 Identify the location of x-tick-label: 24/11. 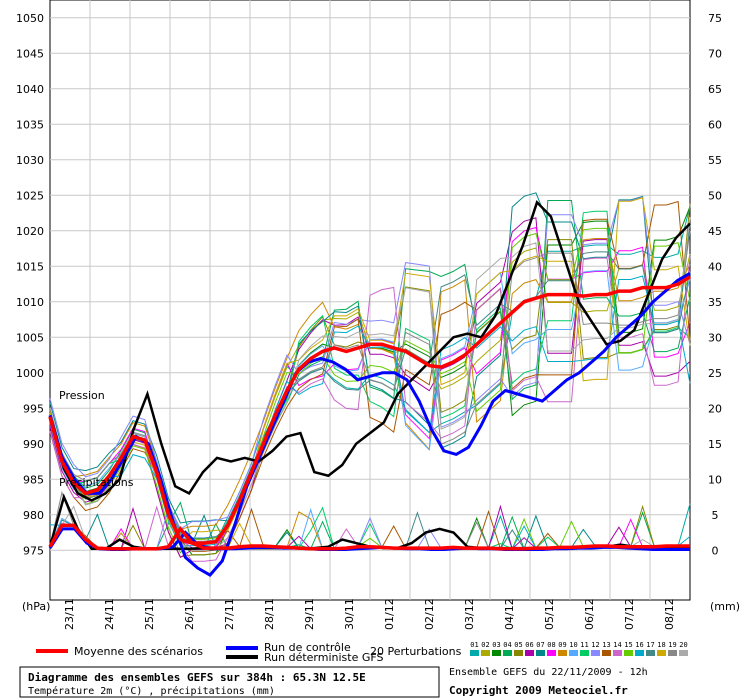
(109, 614).